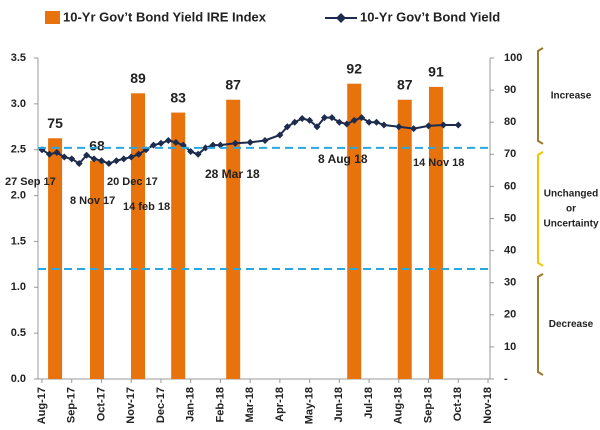 This screenshot has height=430, width=600. What do you see at coordinates (30, 182) in the screenshot?
I see `date-annotation: 27 Sep 17` at bounding box center [30, 182].